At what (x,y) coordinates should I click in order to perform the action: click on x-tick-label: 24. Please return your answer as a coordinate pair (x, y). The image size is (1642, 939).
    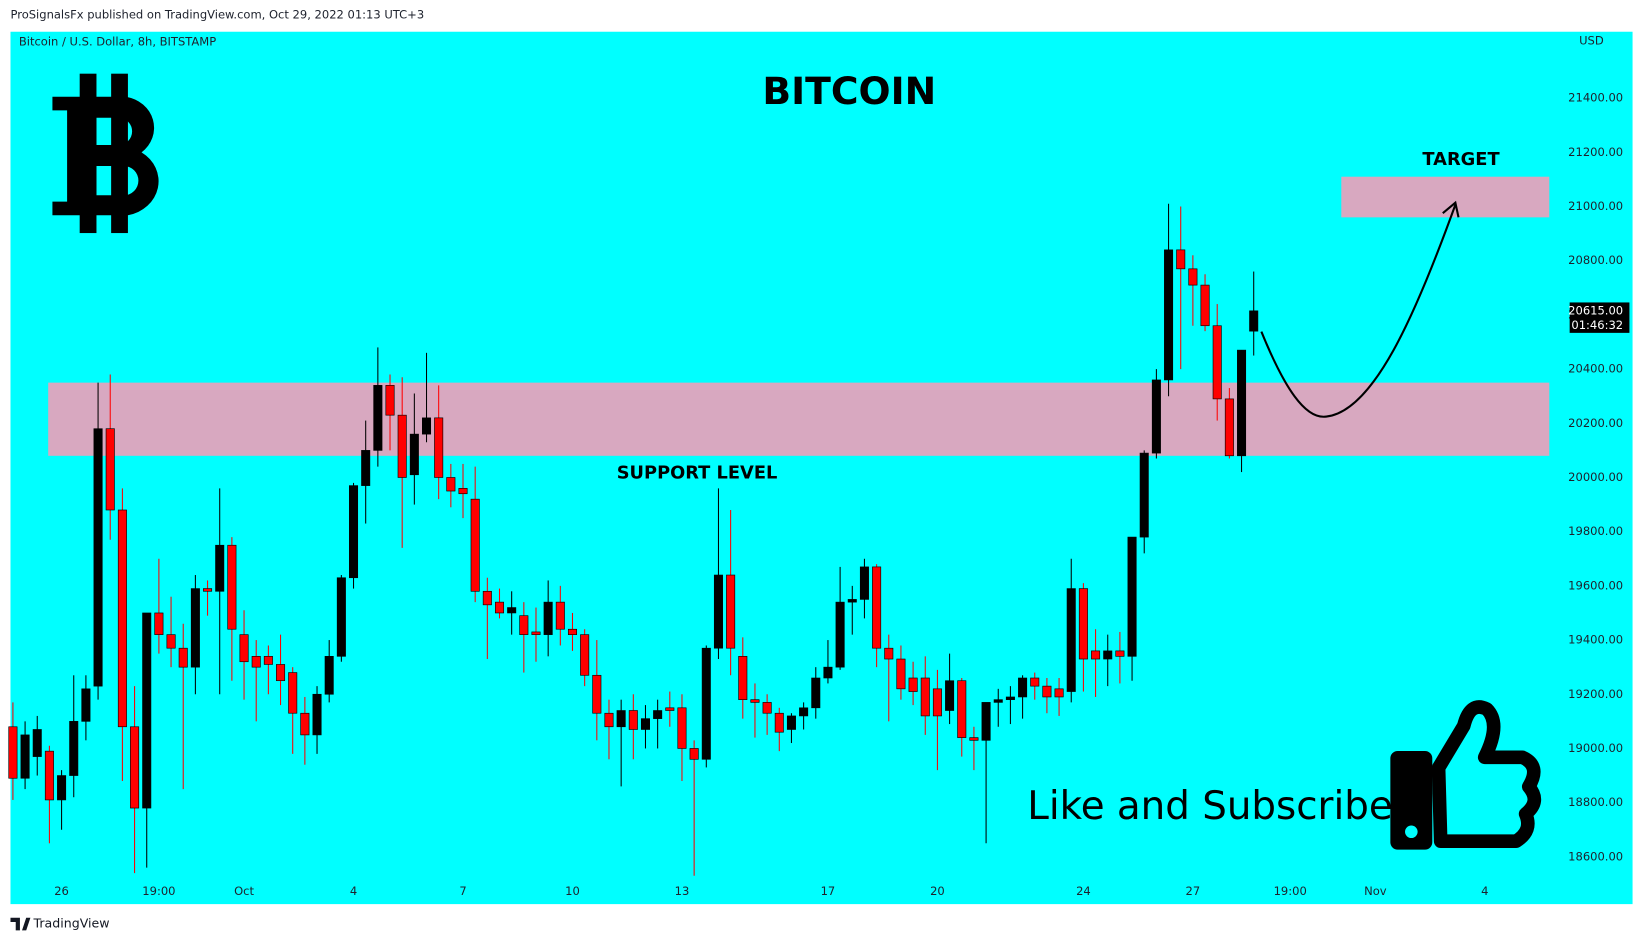
    Looking at the image, I should click on (1083, 891).